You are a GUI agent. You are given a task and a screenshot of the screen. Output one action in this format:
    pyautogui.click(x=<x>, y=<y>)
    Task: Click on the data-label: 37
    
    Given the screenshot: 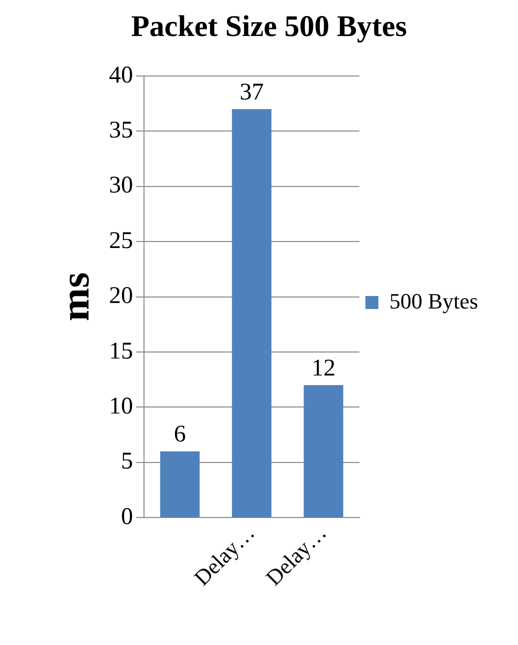 What is the action you would take?
    pyautogui.click(x=252, y=92)
    